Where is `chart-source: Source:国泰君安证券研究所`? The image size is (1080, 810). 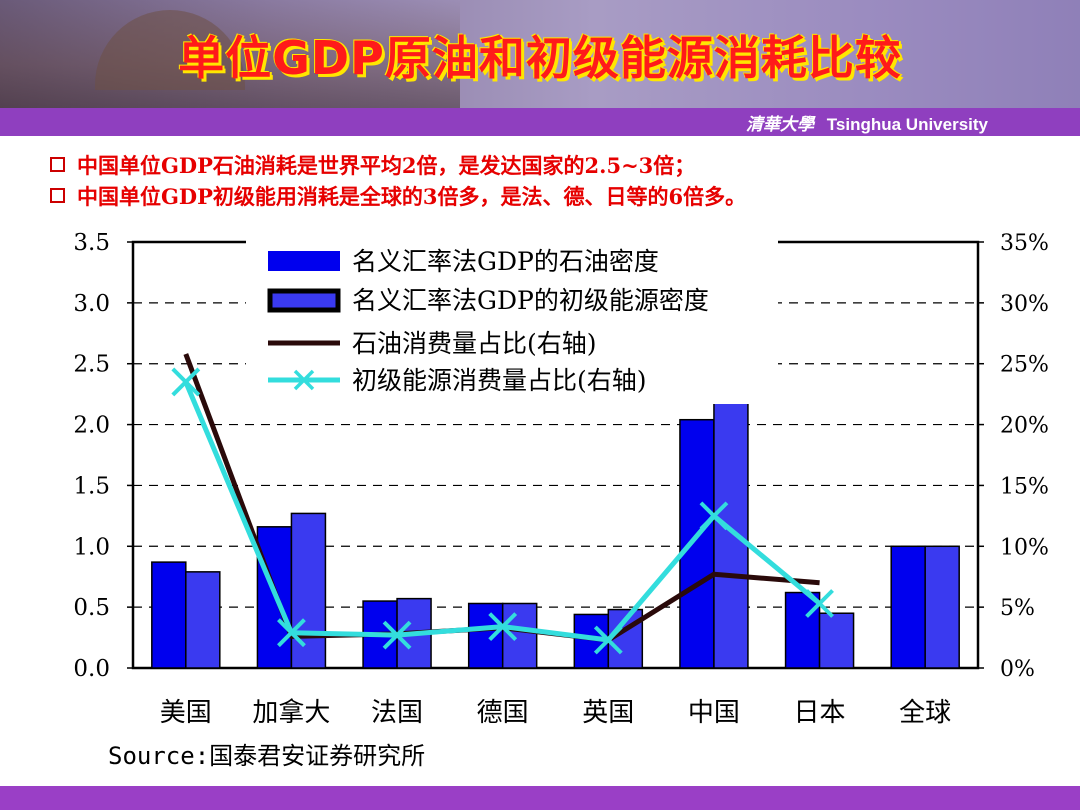
chart-source: Source:国泰君安证券研究所 is located at coordinates (266, 756).